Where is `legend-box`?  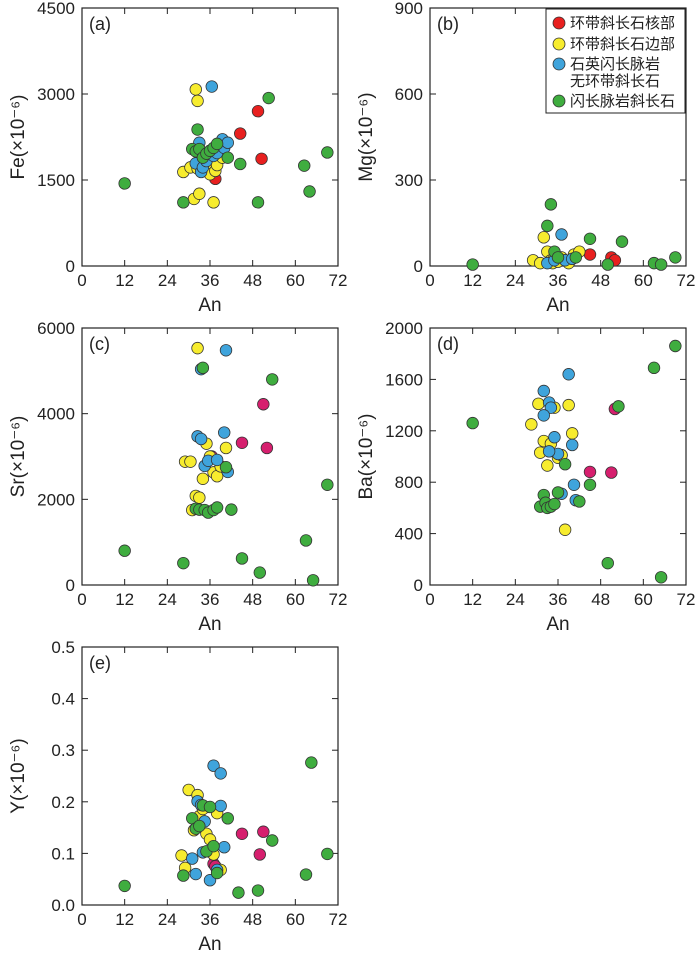
legend-box is located at coordinates (615, 61).